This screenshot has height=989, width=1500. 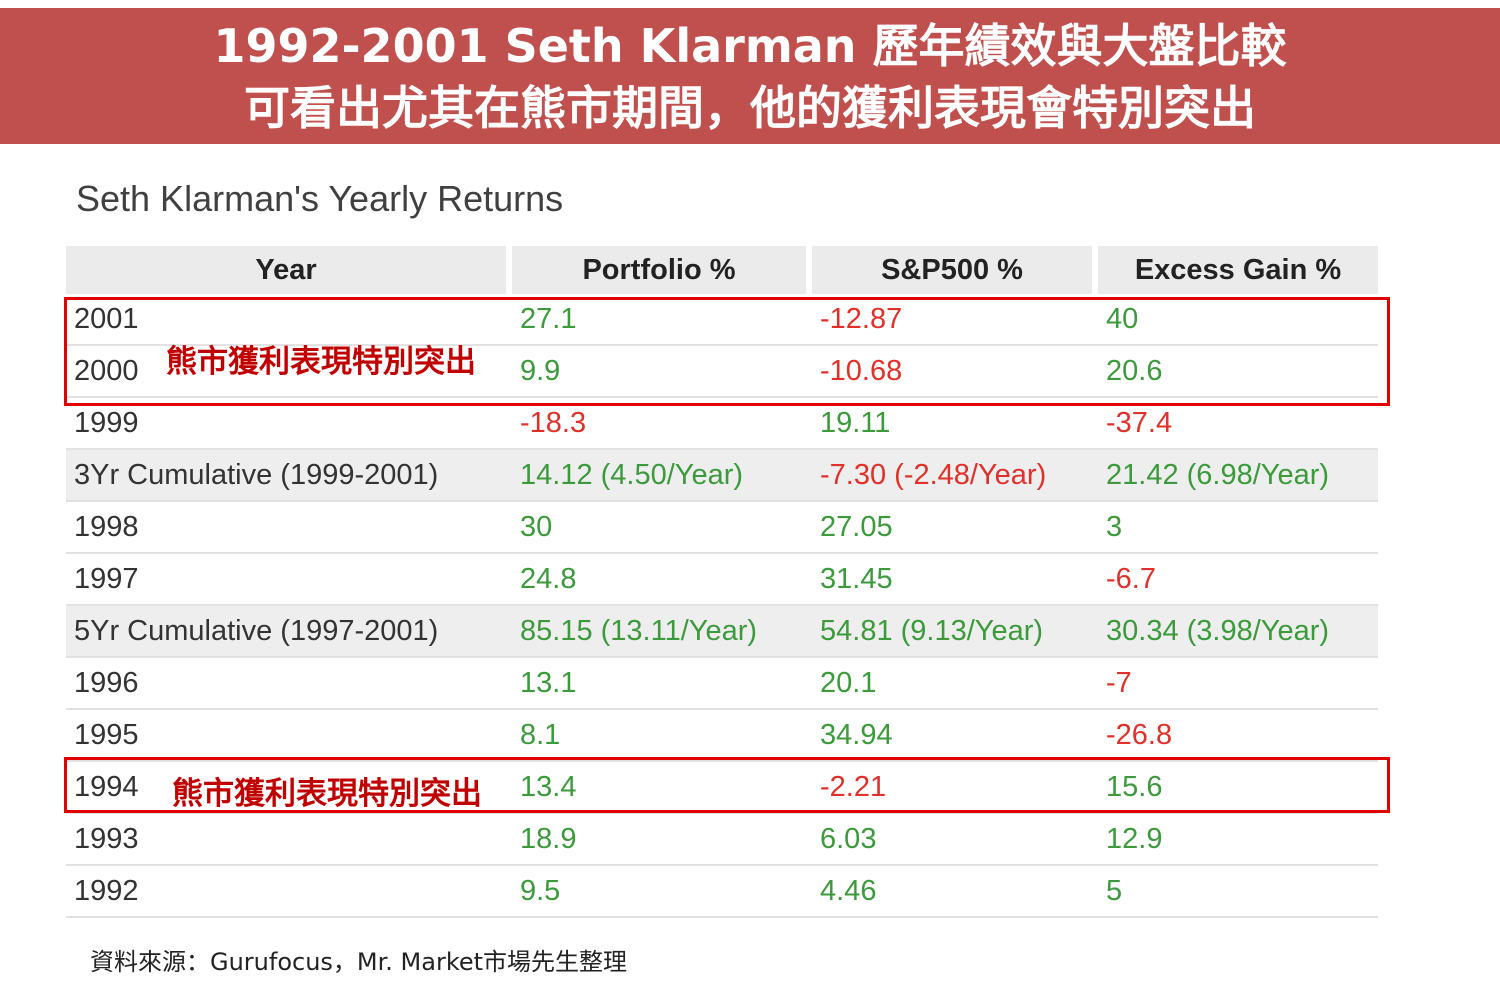 I want to click on table-row: 1999 -18.3 19.11 -37.4, so click(x=722, y=424).